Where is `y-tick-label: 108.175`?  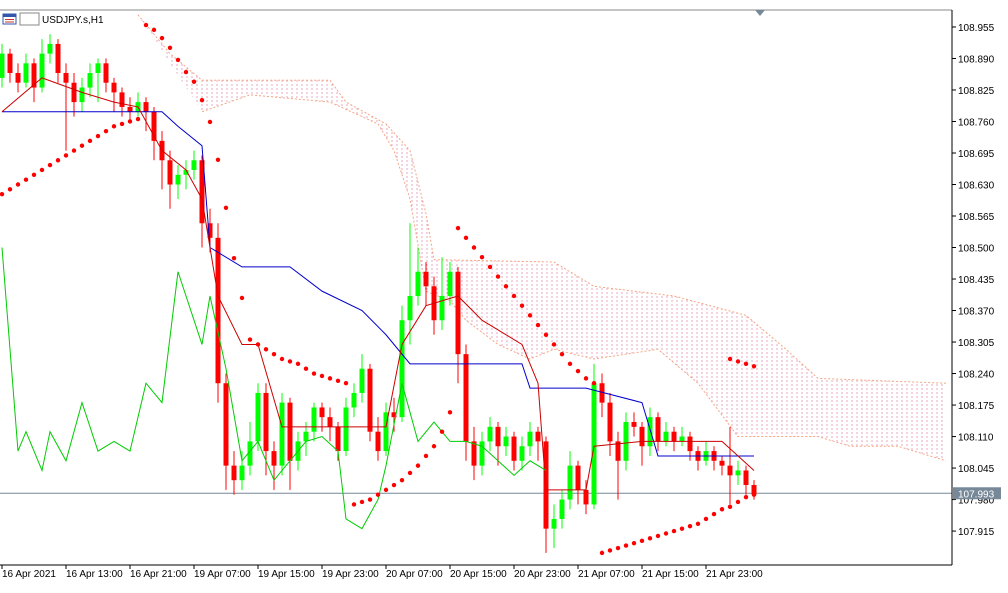 y-tick-label: 108.175 is located at coordinates (976, 406).